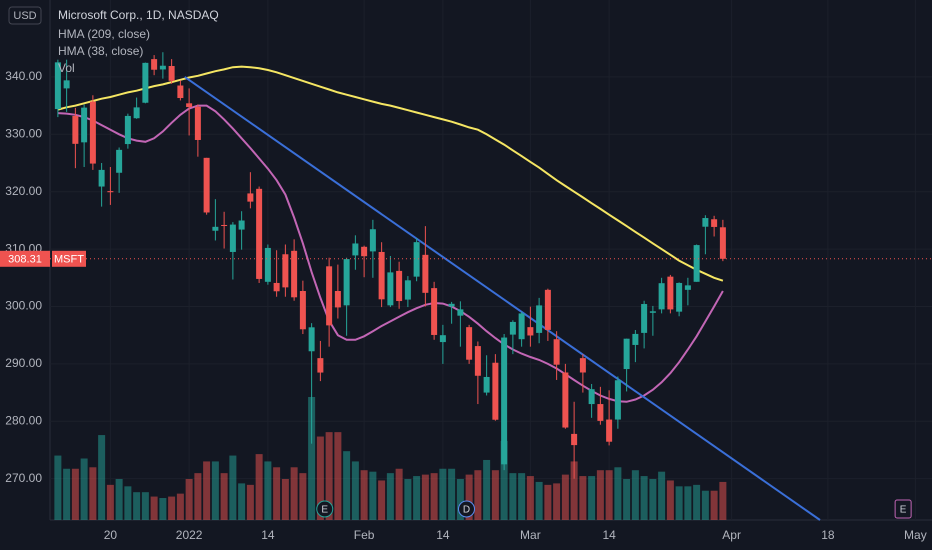  I want to click on y-tick-label: 270.00, so click(23, 478).